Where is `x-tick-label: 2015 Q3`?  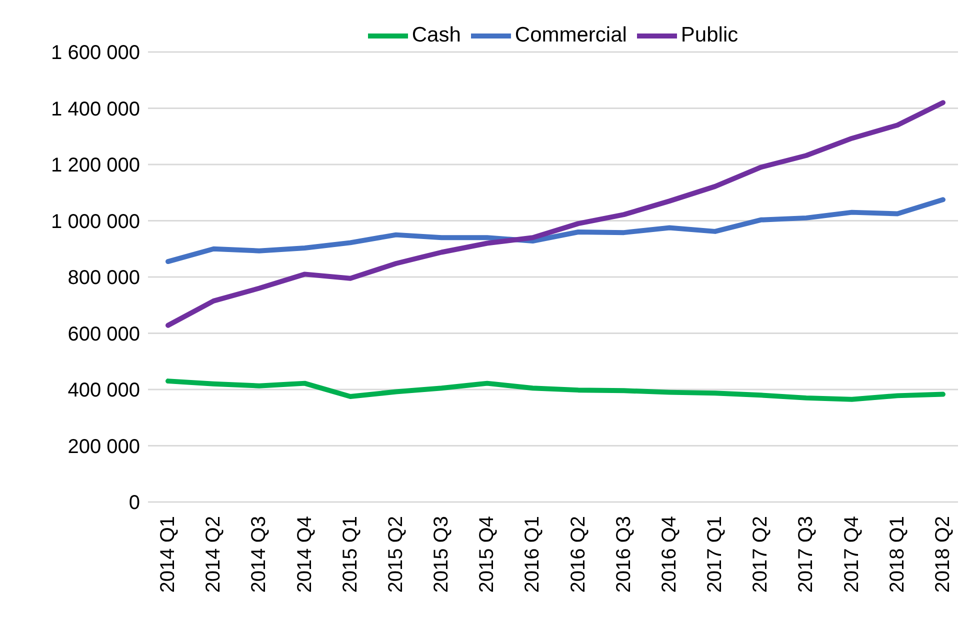
x-tick-label: 2015 Q3 is located at coordinates (441, 554).